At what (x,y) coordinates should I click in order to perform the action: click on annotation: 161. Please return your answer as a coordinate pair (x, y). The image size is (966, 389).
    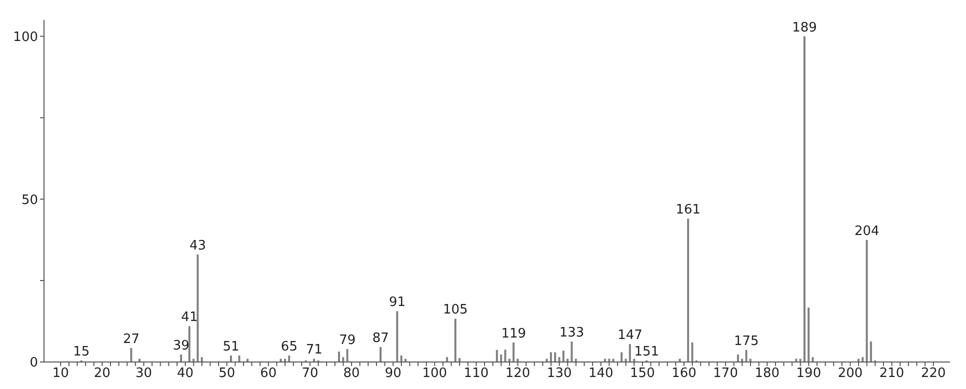
    Looking at the image, I should click on (688, 210).